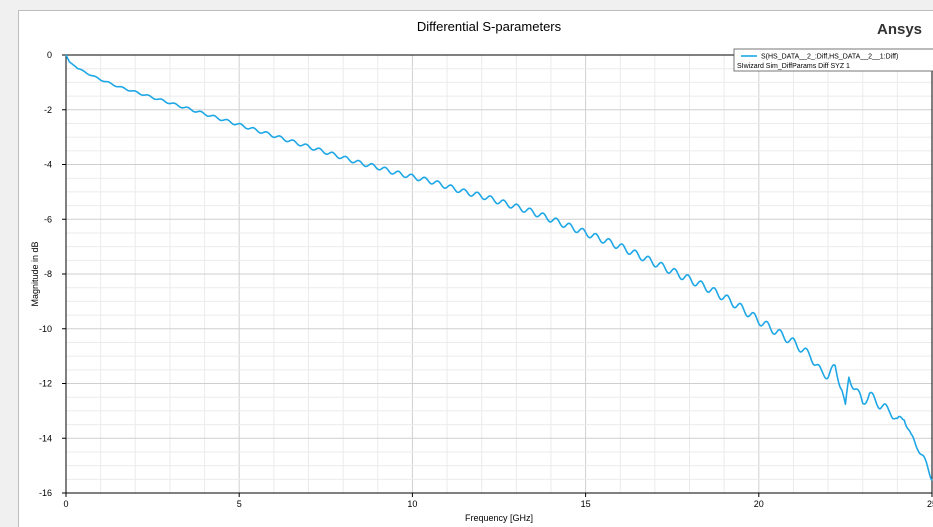 The width and height of the screenshot is (933, 527). What do you see at coordinates (48, 274) in the screenshot?
I see `y-tick-label: -8` at bounding box center [48, 274].